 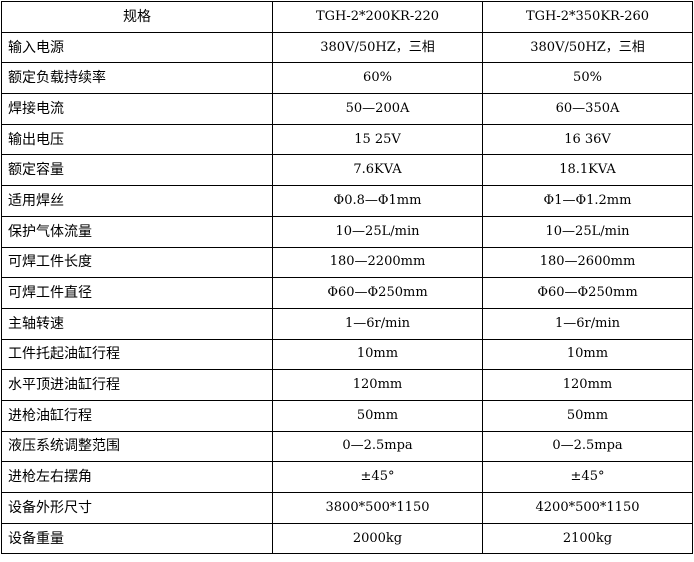 I want to click on header-row: 规格 TGH-2*200KR-220 TGH-2*350KR-260, so click(x=347, y=17).